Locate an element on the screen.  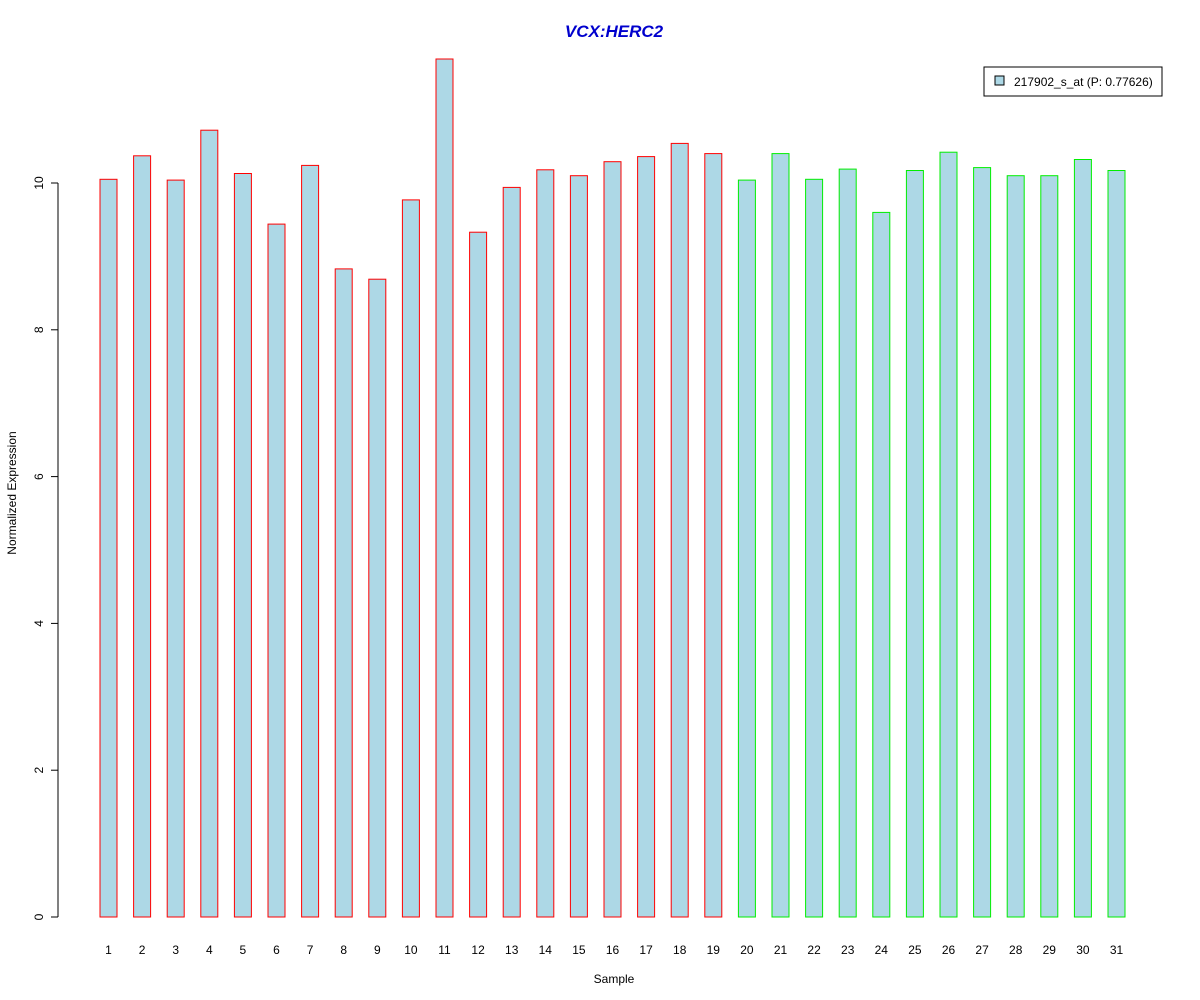
x-tick-label: 8 is located at coordinates (343, 950).